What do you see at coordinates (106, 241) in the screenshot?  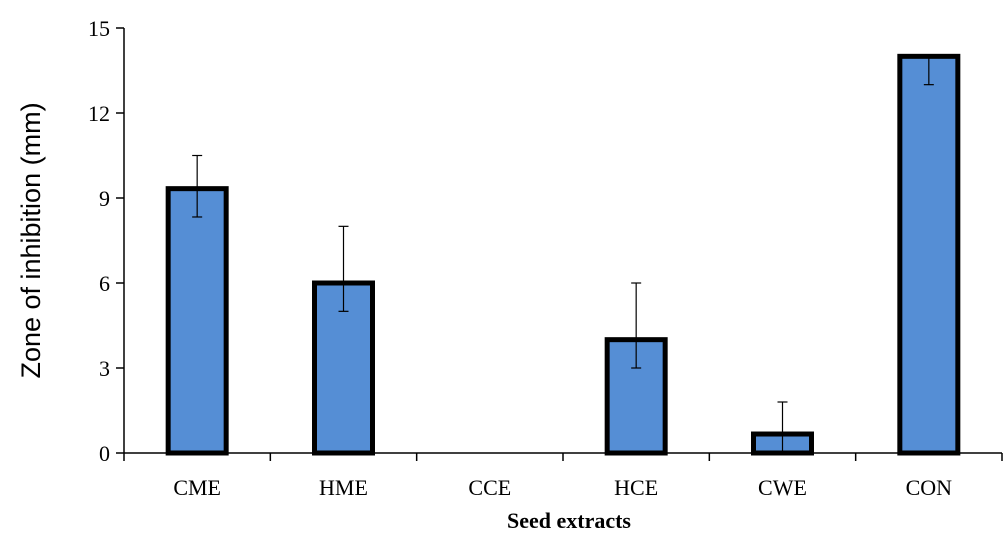 I see `y-axis: 0 3 6 9 12 15` at bounding box center [106, 241].